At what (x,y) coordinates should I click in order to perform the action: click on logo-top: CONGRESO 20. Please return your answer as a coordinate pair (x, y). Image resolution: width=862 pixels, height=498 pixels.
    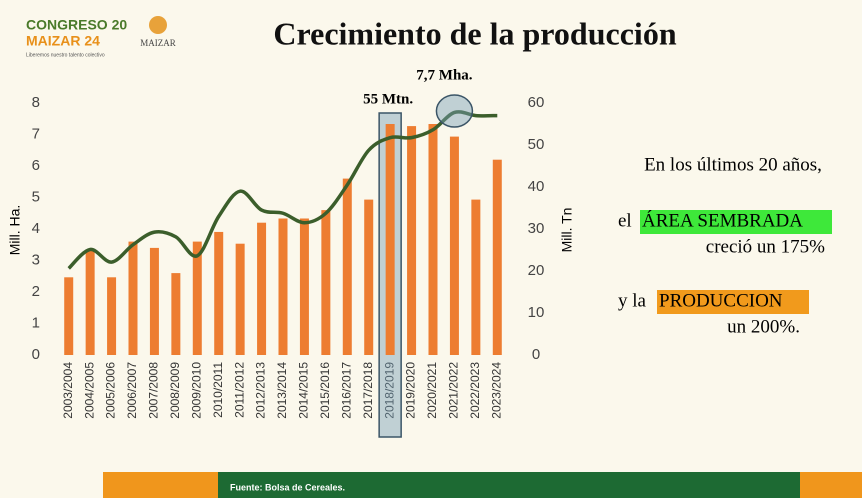
    Looking at the image, I should click on (76, 25).